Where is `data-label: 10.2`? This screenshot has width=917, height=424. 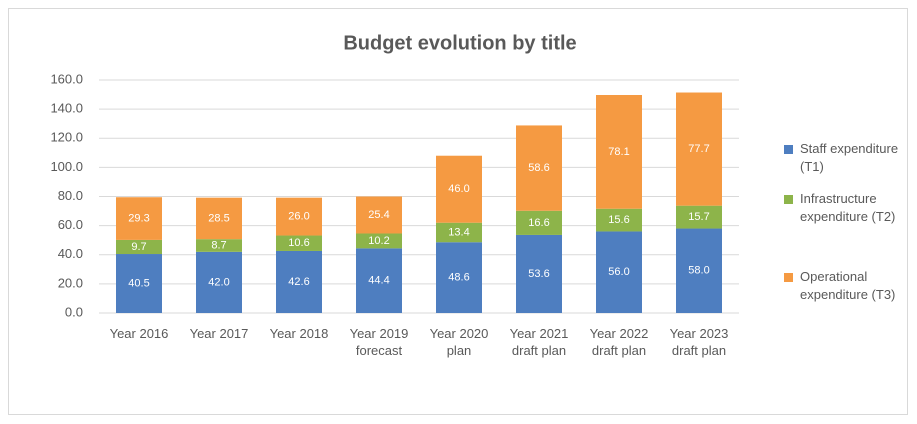
data-label: 10.2 is located at coordinates (378, 241).